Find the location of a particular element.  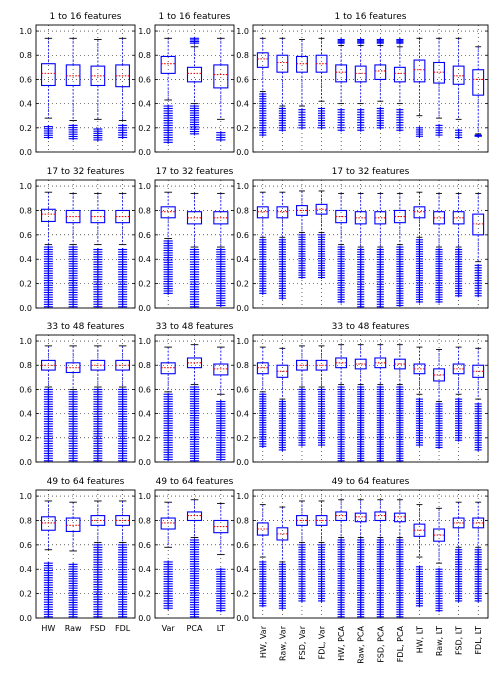

x-tick-label: PCA is located at coordinates (195, 628).